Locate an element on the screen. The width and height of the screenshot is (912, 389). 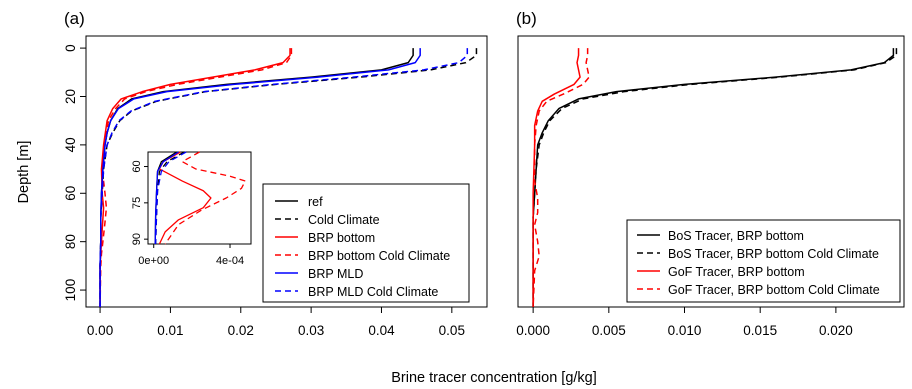
line-a-brp-bottom-line is located at coordinates (195, 177).